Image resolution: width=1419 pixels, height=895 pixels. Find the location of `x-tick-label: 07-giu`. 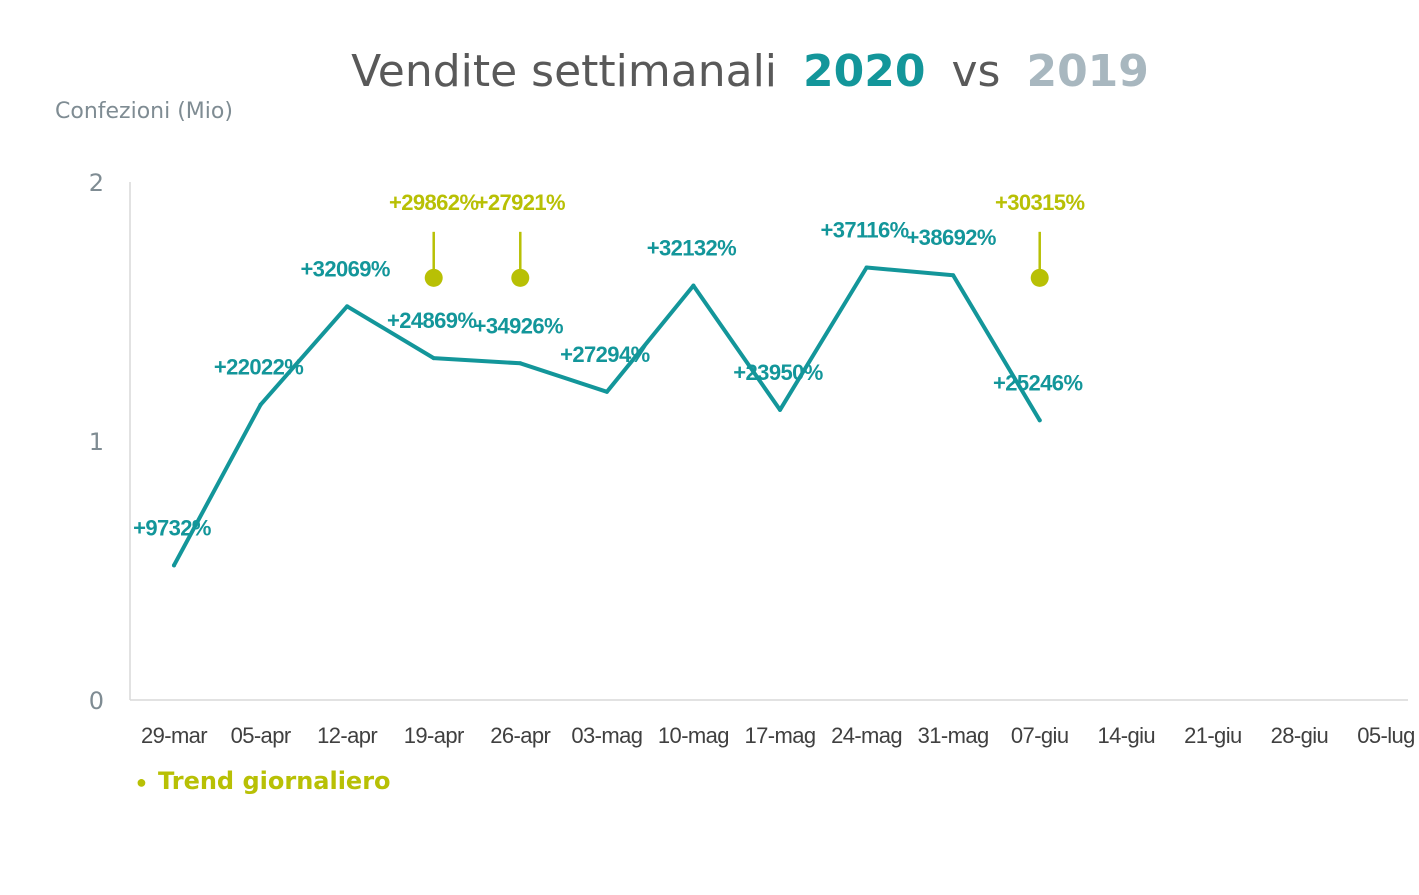

x-tick-label: 07-giu is located at coordinates (1040, 735).